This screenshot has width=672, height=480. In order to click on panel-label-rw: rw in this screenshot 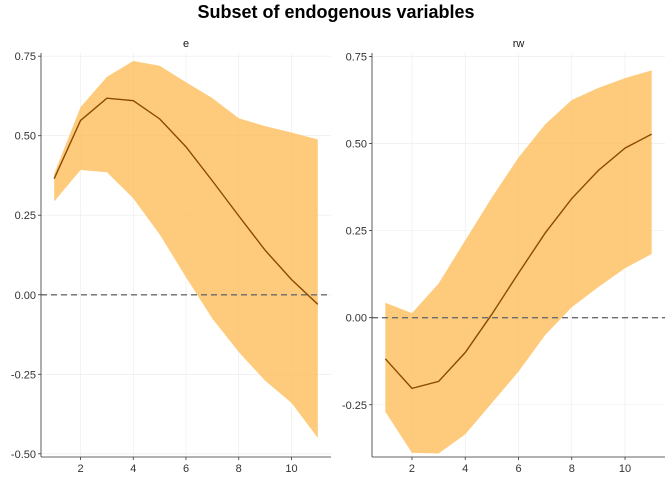, I will do `click(519, 44)`.